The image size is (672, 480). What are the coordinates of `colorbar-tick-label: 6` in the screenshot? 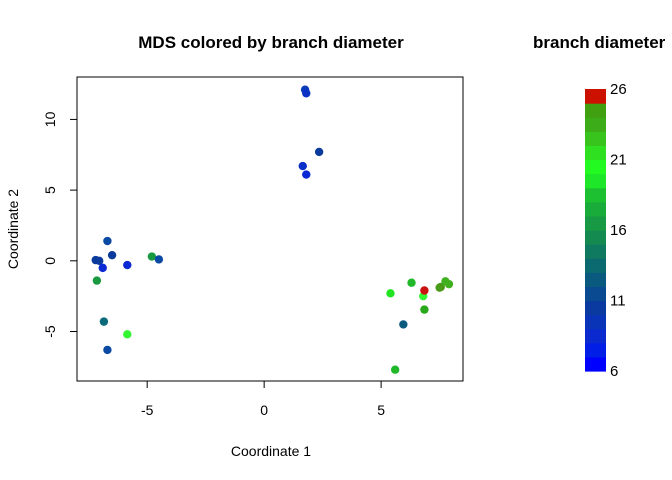 It's located at (614, 371).